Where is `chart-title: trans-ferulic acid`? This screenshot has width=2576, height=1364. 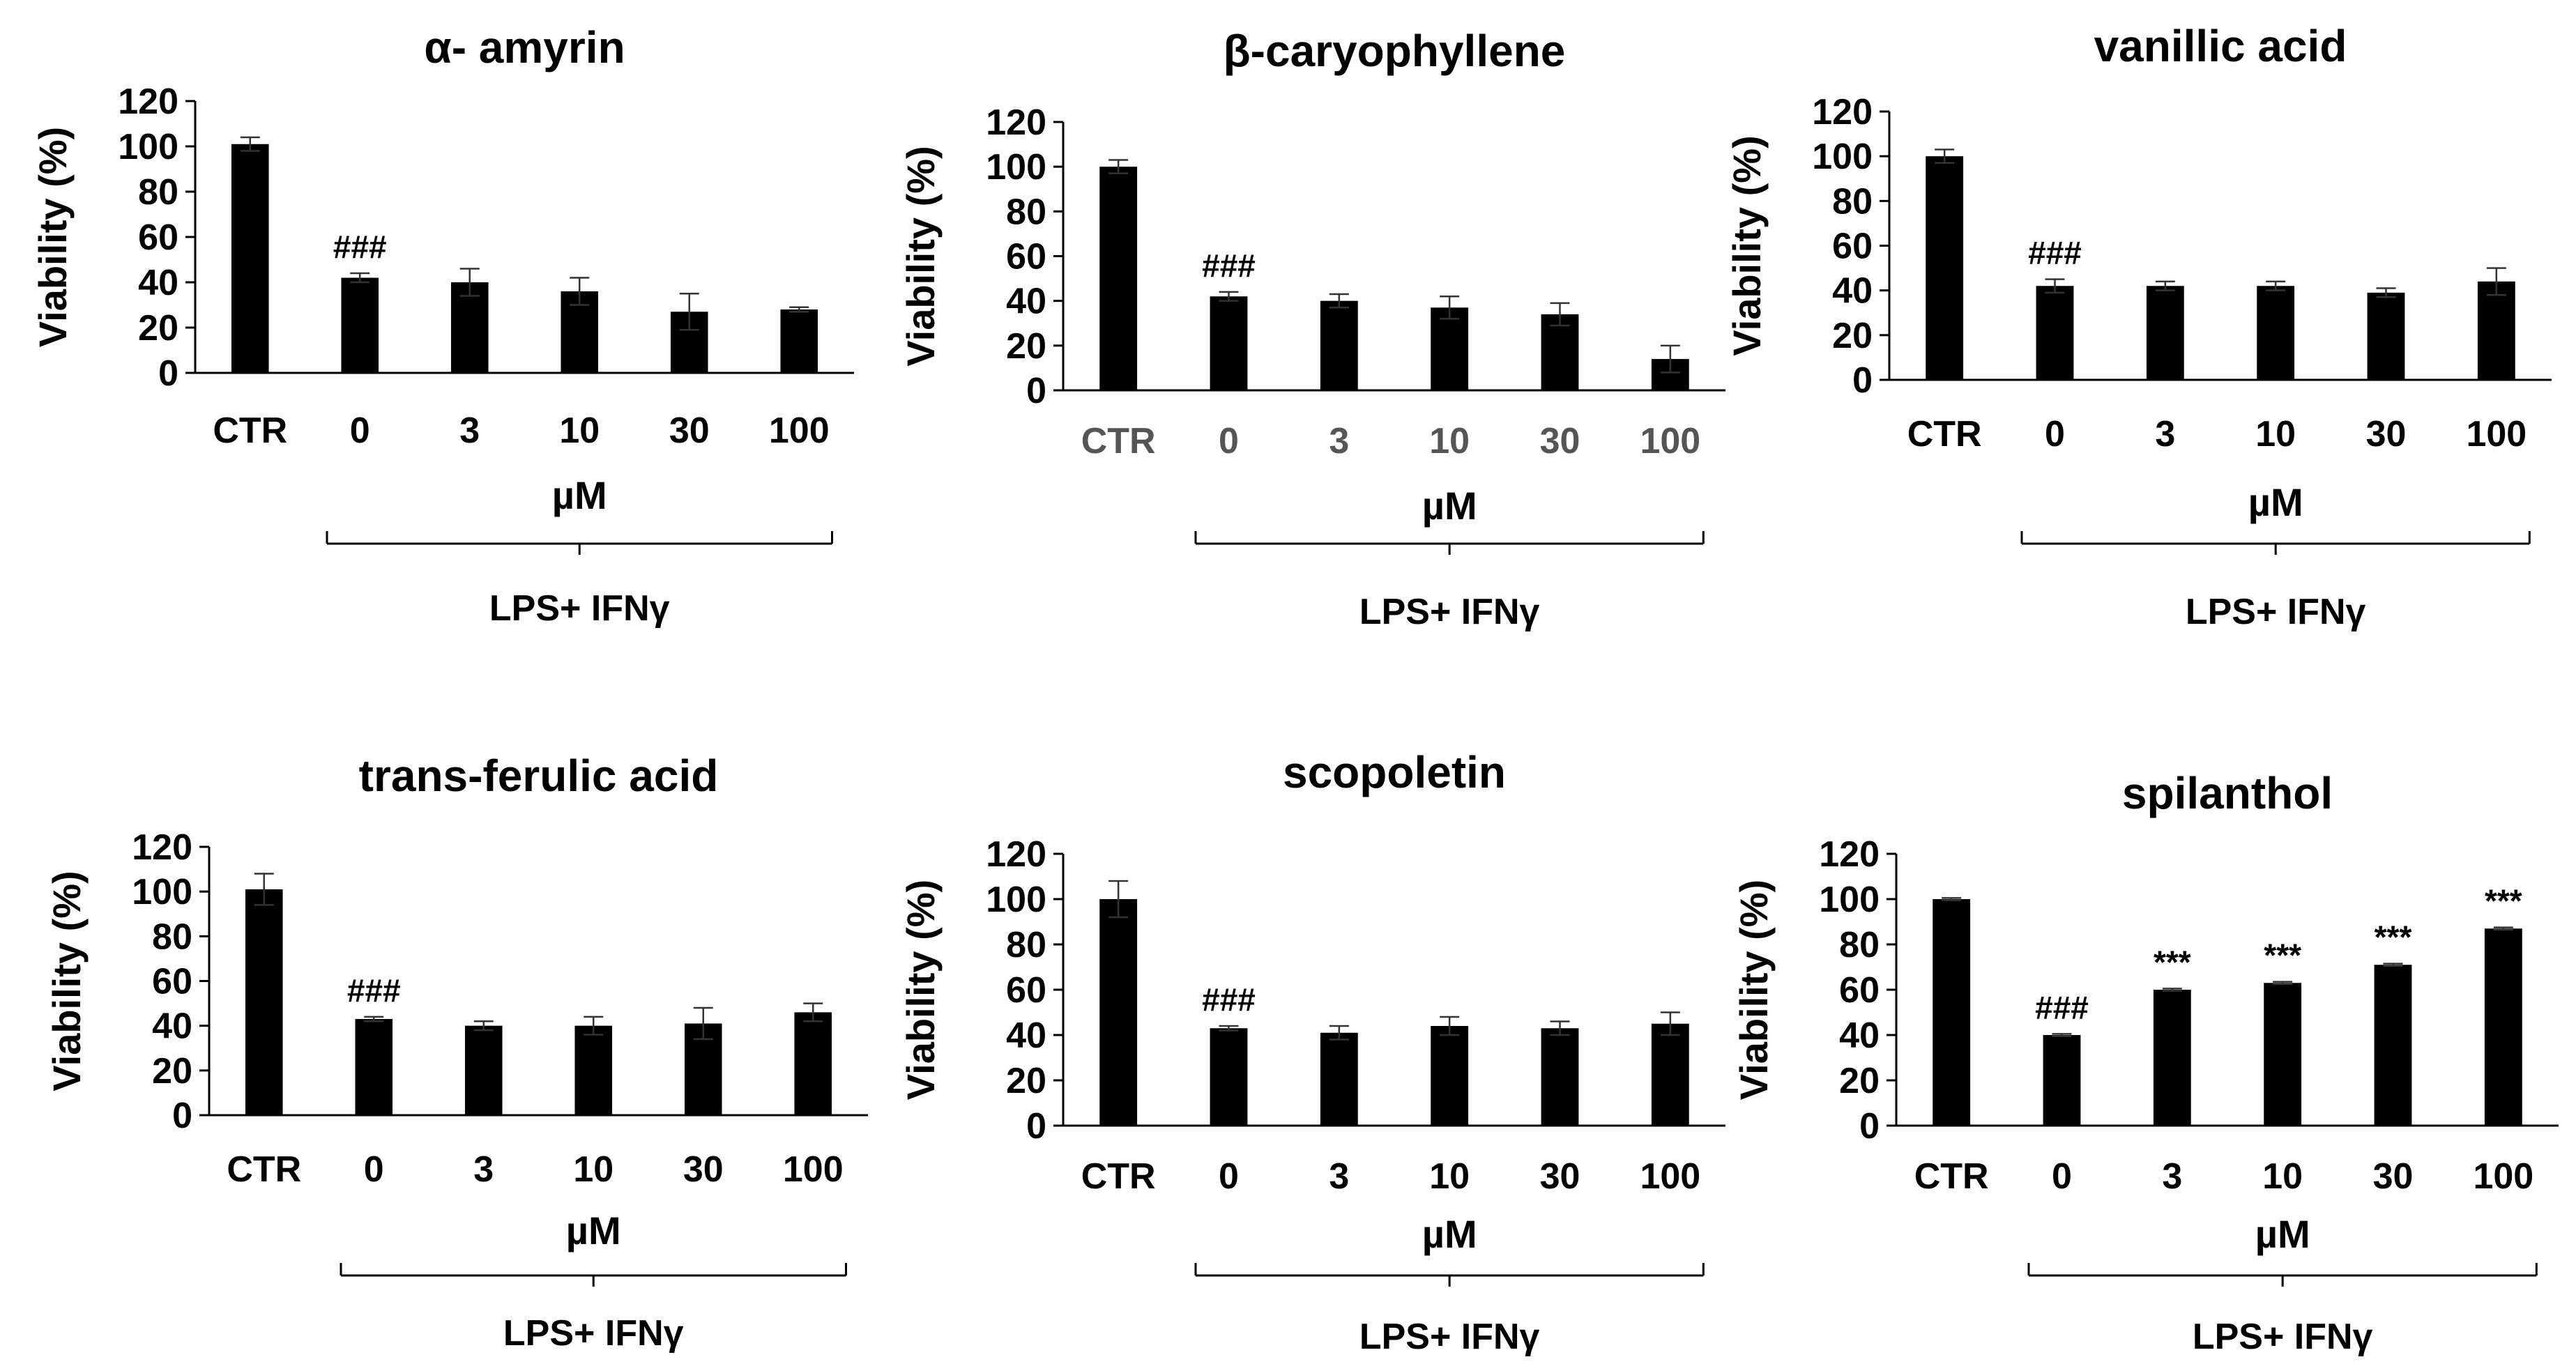 chart-title: trans-ferulic acid is located at coordinates (539, 776).